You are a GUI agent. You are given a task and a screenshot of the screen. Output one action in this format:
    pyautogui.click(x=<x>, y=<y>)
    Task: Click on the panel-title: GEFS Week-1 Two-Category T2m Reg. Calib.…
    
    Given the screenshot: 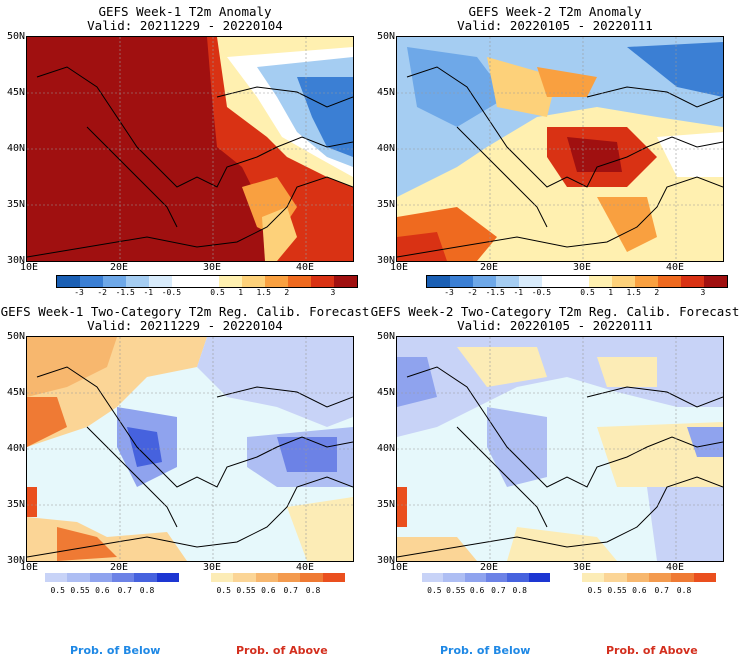 What is the action you would take?
    pyautogui.click(x=185, y=311)
    